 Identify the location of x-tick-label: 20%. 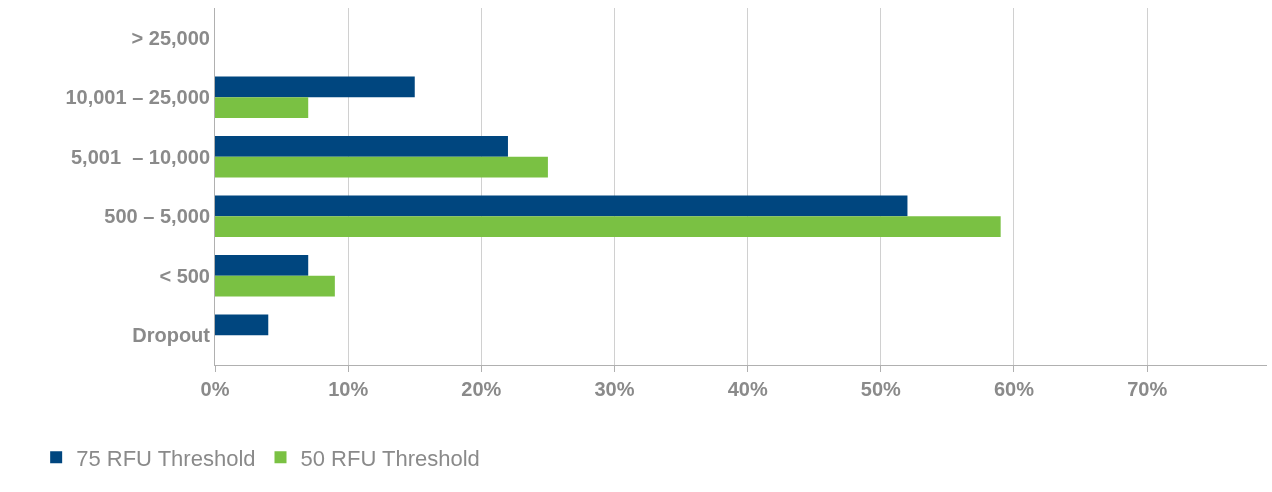
(481, 389).